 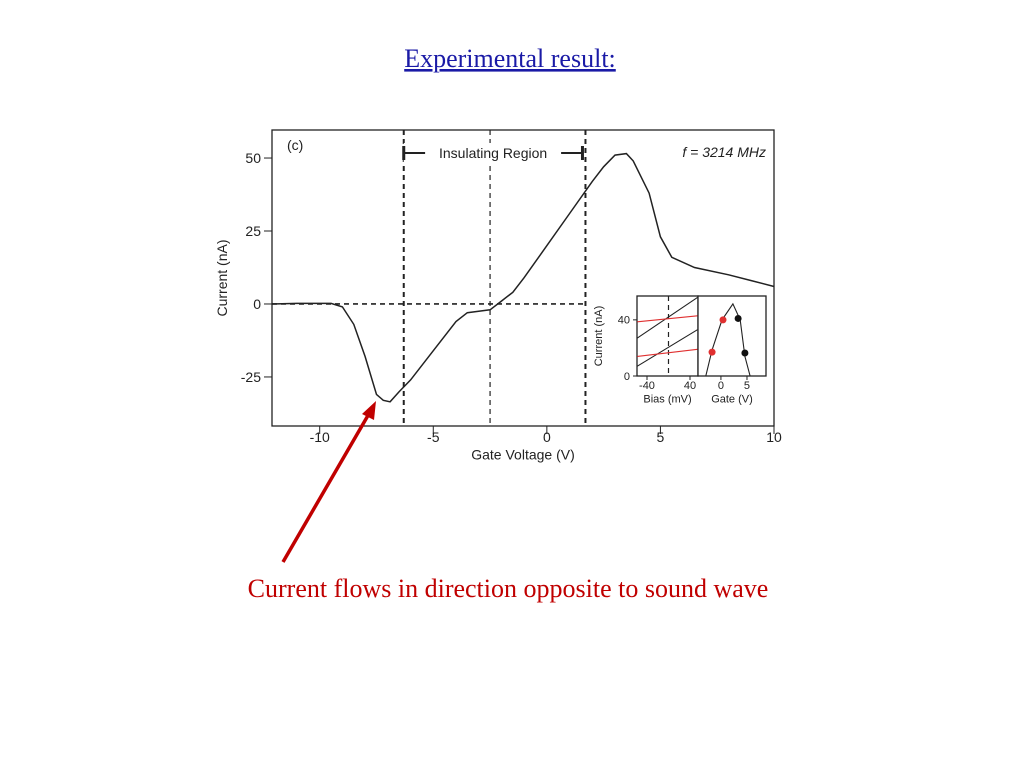 I want to click on y-tick-label: 25, so click(x=253, y=231).